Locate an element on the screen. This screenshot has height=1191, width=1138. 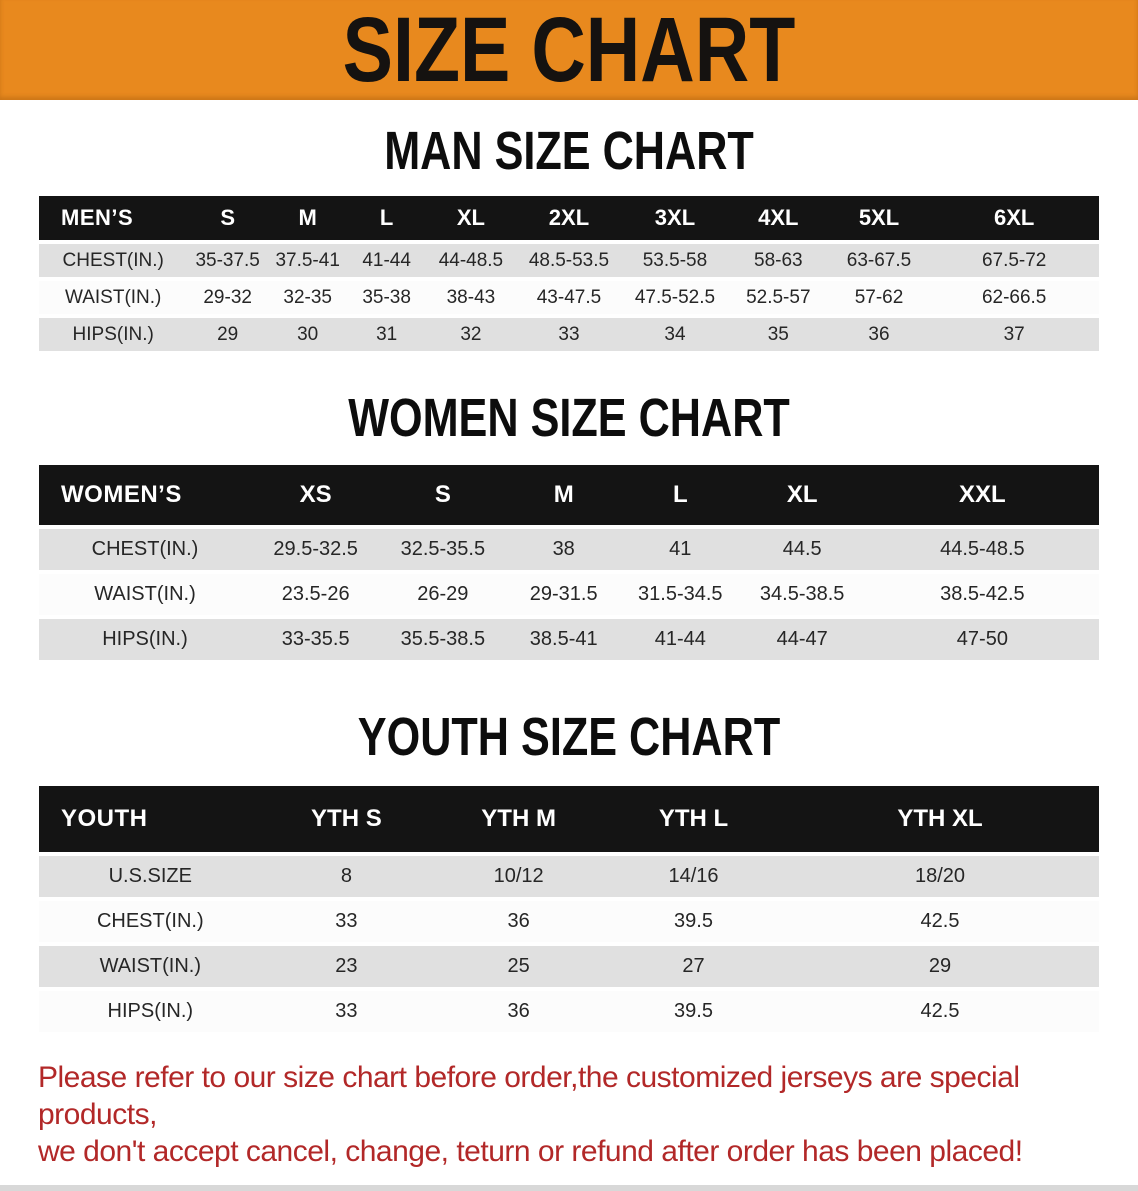
size-value-cell: 38.5-42.5 is located at coordinates (982, 596).